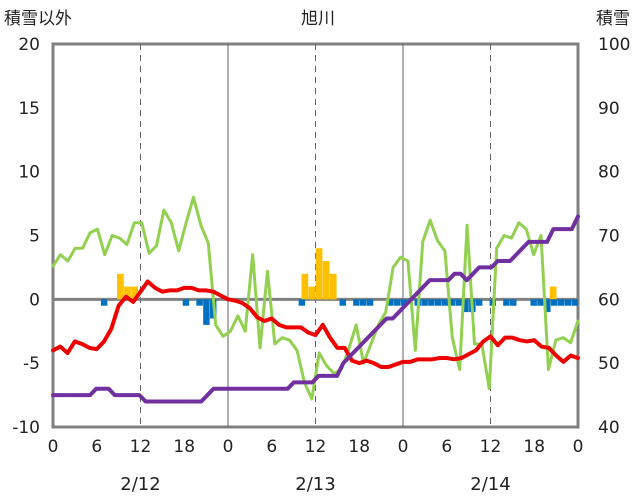 This screenshot has height=501, width=636. I want to click on y-axis-label-right: 積雪, so click(613, 19).